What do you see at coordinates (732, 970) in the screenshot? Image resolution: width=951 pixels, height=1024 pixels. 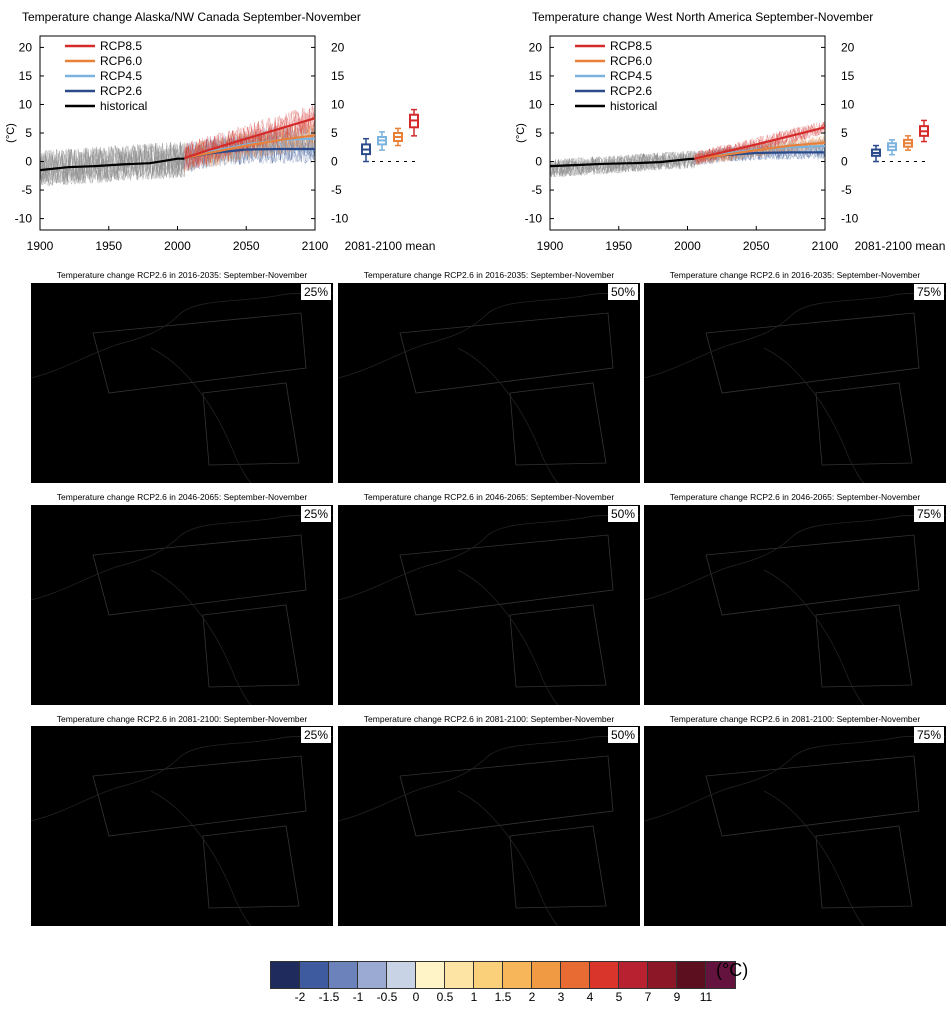 I see `colorbar-unit: (°C)` at bounding box center [732, 970].